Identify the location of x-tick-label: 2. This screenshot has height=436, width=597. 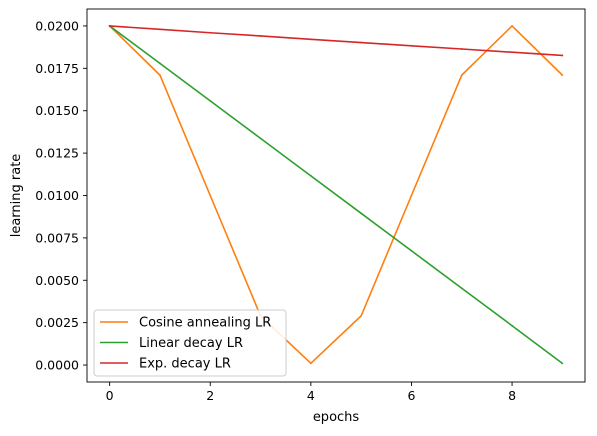
(210, 395).